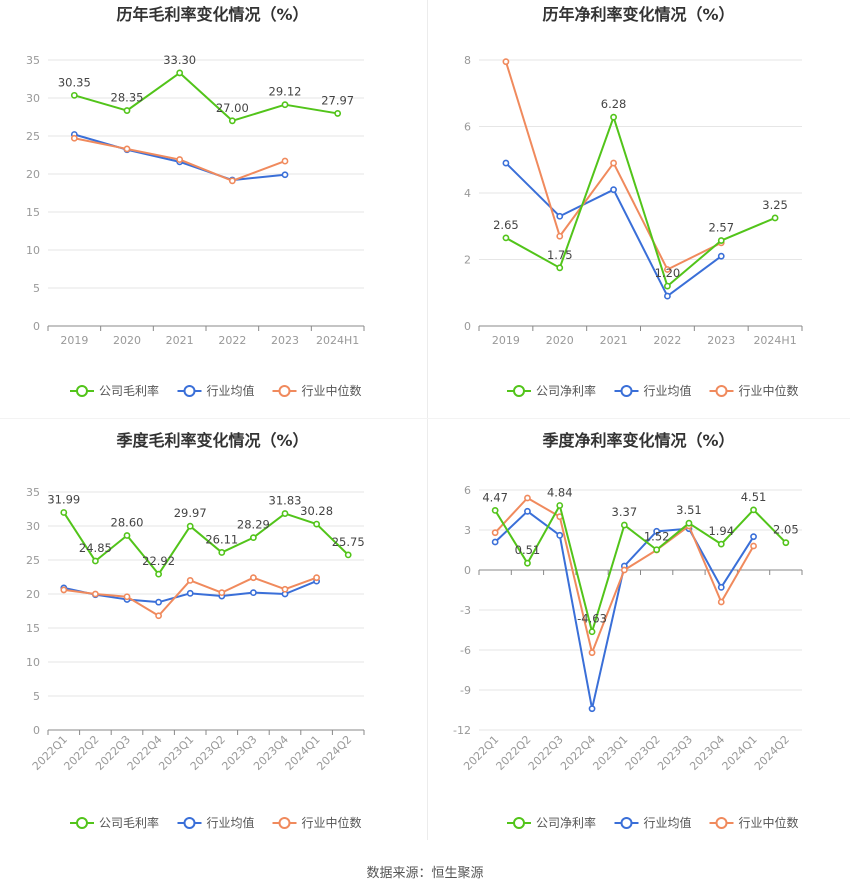 The image size is (850, 891). What do you see at coordinates (63, 499) in the screenshot?
I see `data-label: 31.99` at bounding box center [63, 499].